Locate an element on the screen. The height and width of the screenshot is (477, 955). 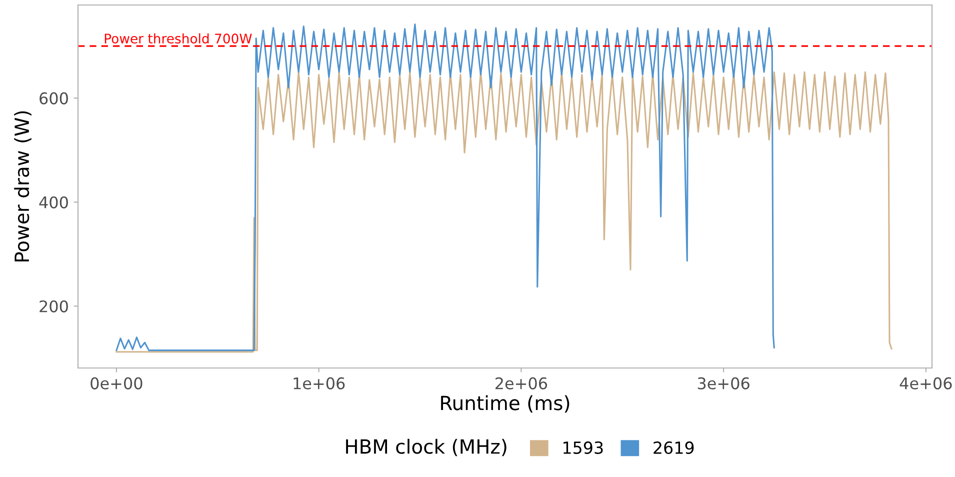
legend-label: 1593 is located at coordinates (583, 447).